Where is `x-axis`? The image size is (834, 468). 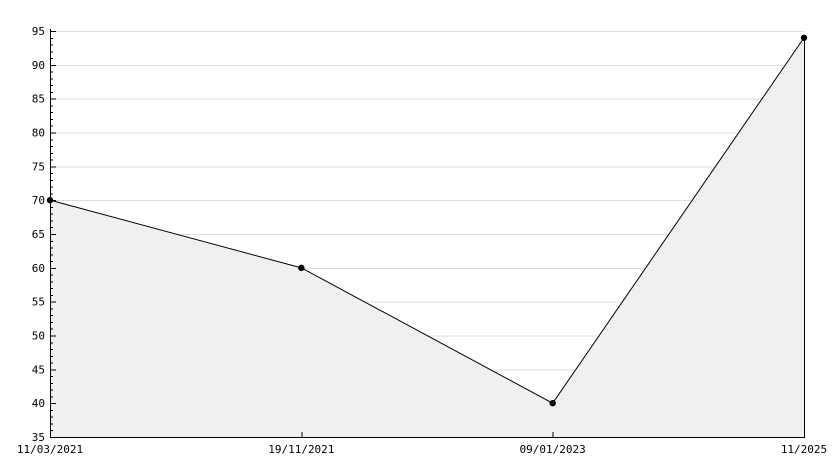
x-axis is located at coordinates (427, 435).